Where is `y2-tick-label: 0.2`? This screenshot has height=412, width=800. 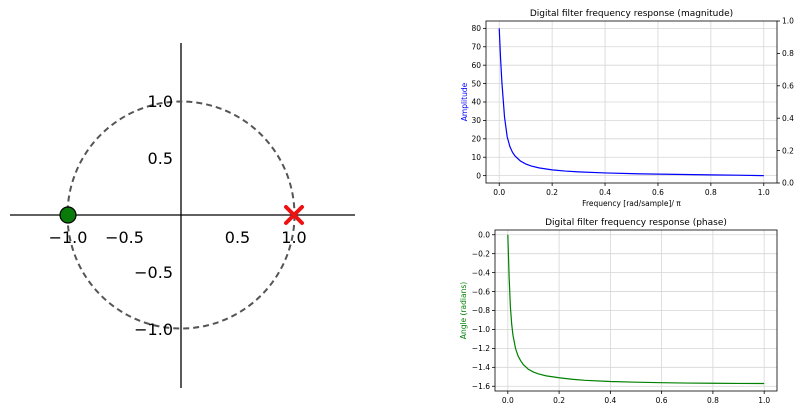
y2-tick-label: 0.2 is located at coordinates (788, 150).